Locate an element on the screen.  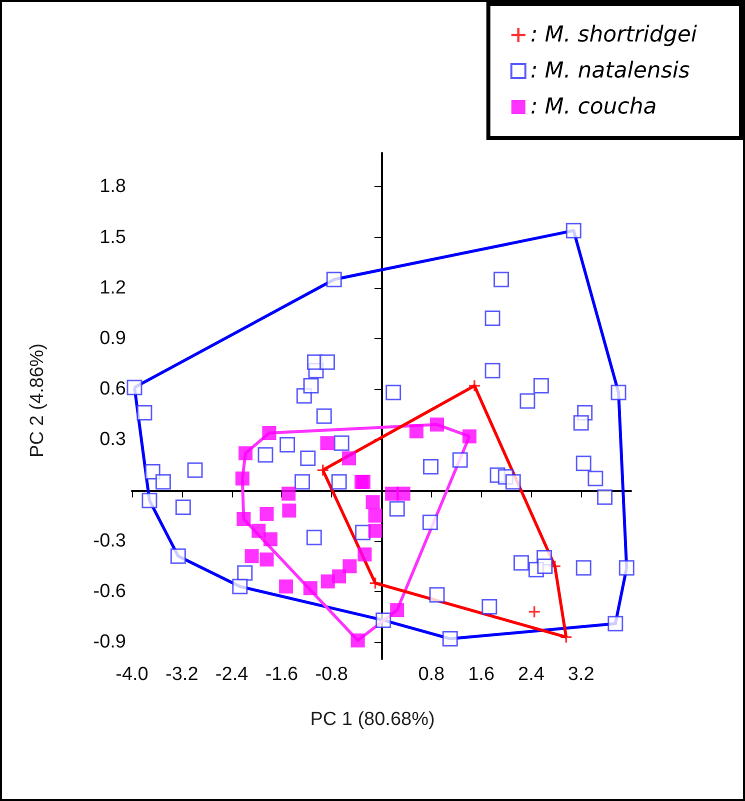
y-axis-title: PC 2 (4.86%) is located at coordinates (37, 400).